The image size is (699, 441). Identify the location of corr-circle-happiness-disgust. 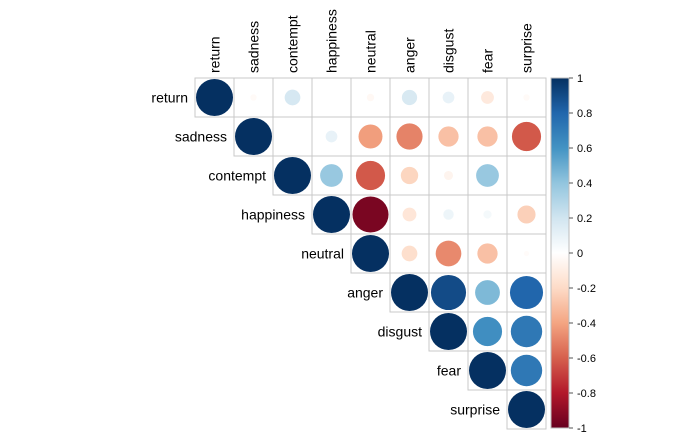
(448, 214).